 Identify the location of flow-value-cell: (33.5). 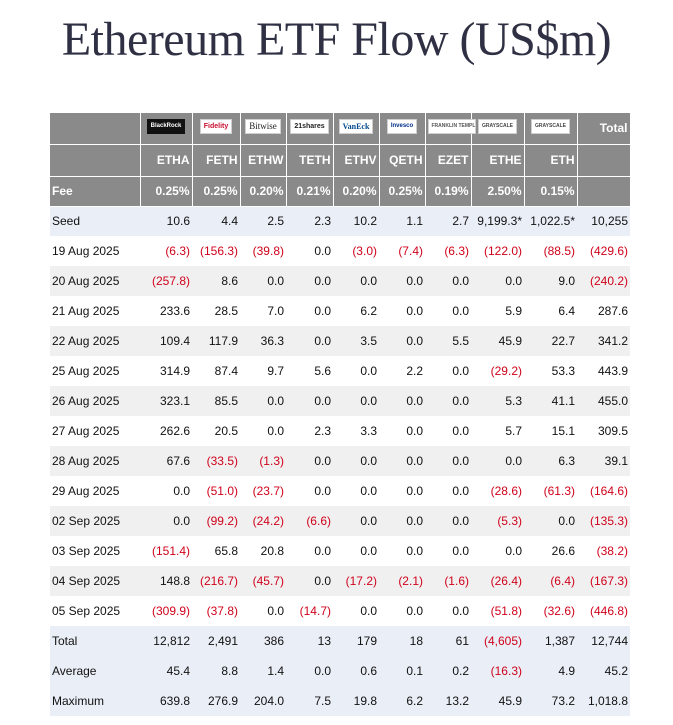
(216, 461).